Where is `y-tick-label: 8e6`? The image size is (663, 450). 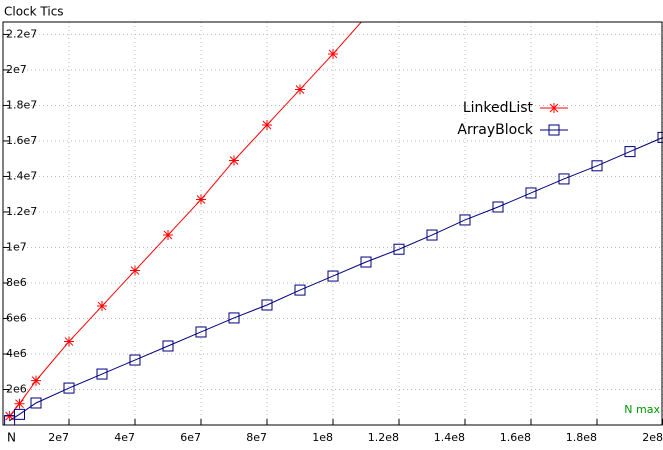
y-tick-label: 8e6 is located at coordinates (16, 282).